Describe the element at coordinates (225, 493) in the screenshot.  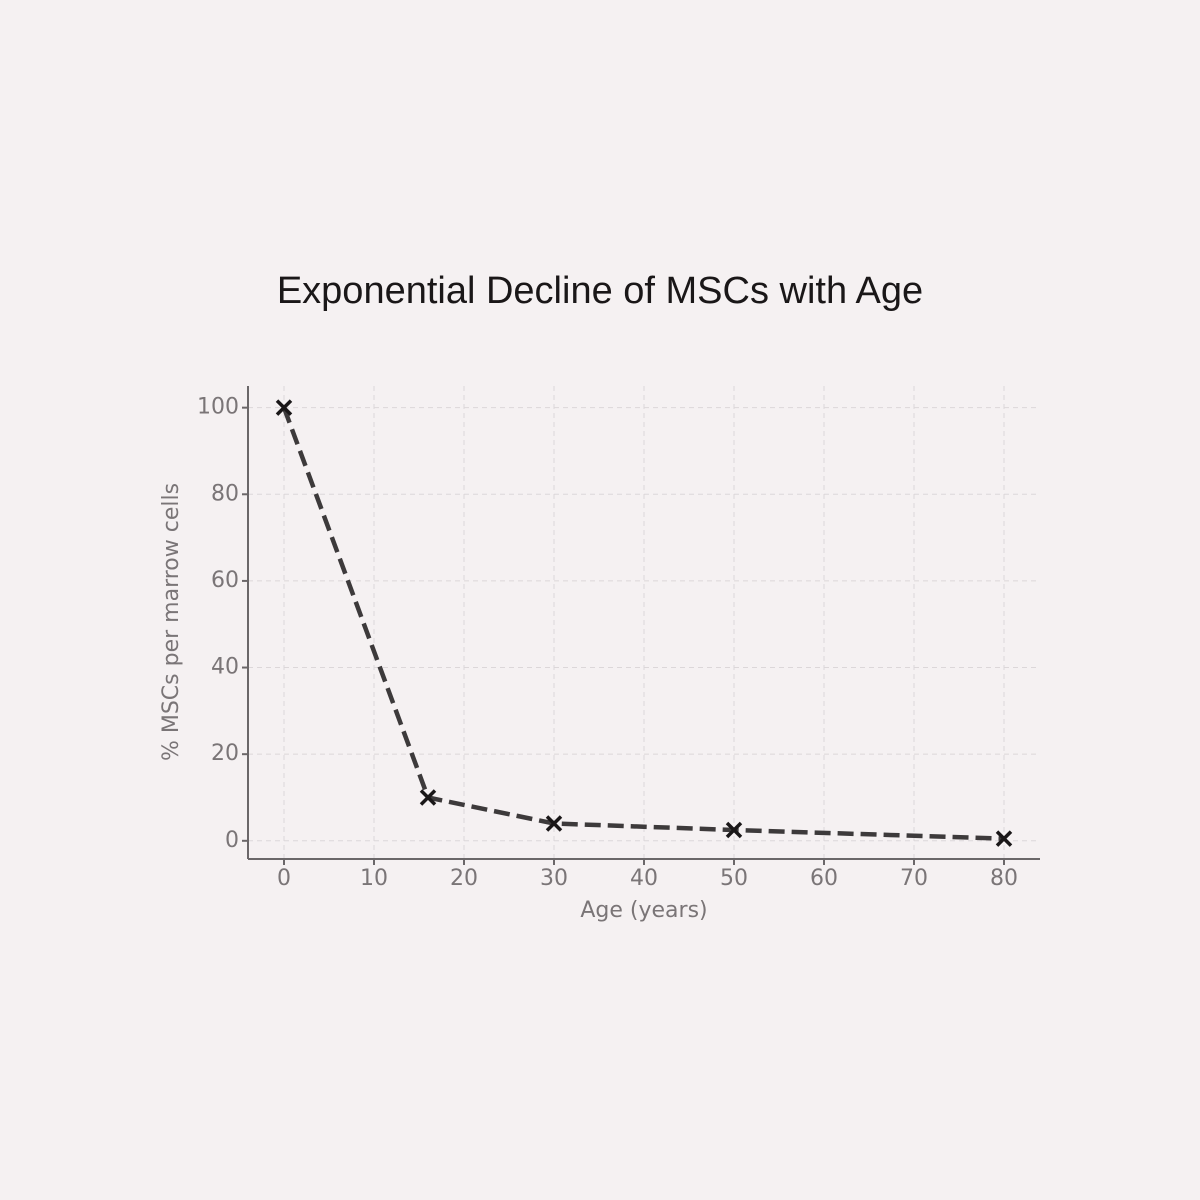
I see `y-tick-label: 80` at that location.